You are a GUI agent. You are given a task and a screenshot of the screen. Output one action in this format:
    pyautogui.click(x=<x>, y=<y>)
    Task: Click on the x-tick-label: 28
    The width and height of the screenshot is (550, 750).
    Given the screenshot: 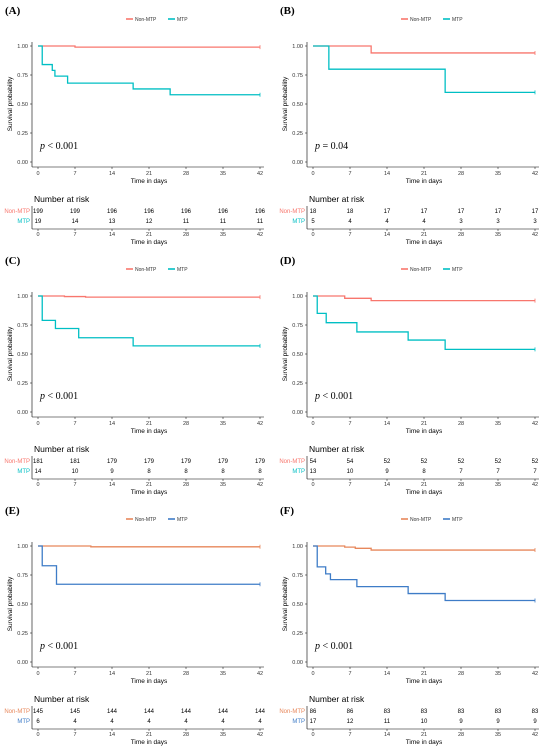 What is the action you would take?
    pyautogui.click(x=461, y=174)
    